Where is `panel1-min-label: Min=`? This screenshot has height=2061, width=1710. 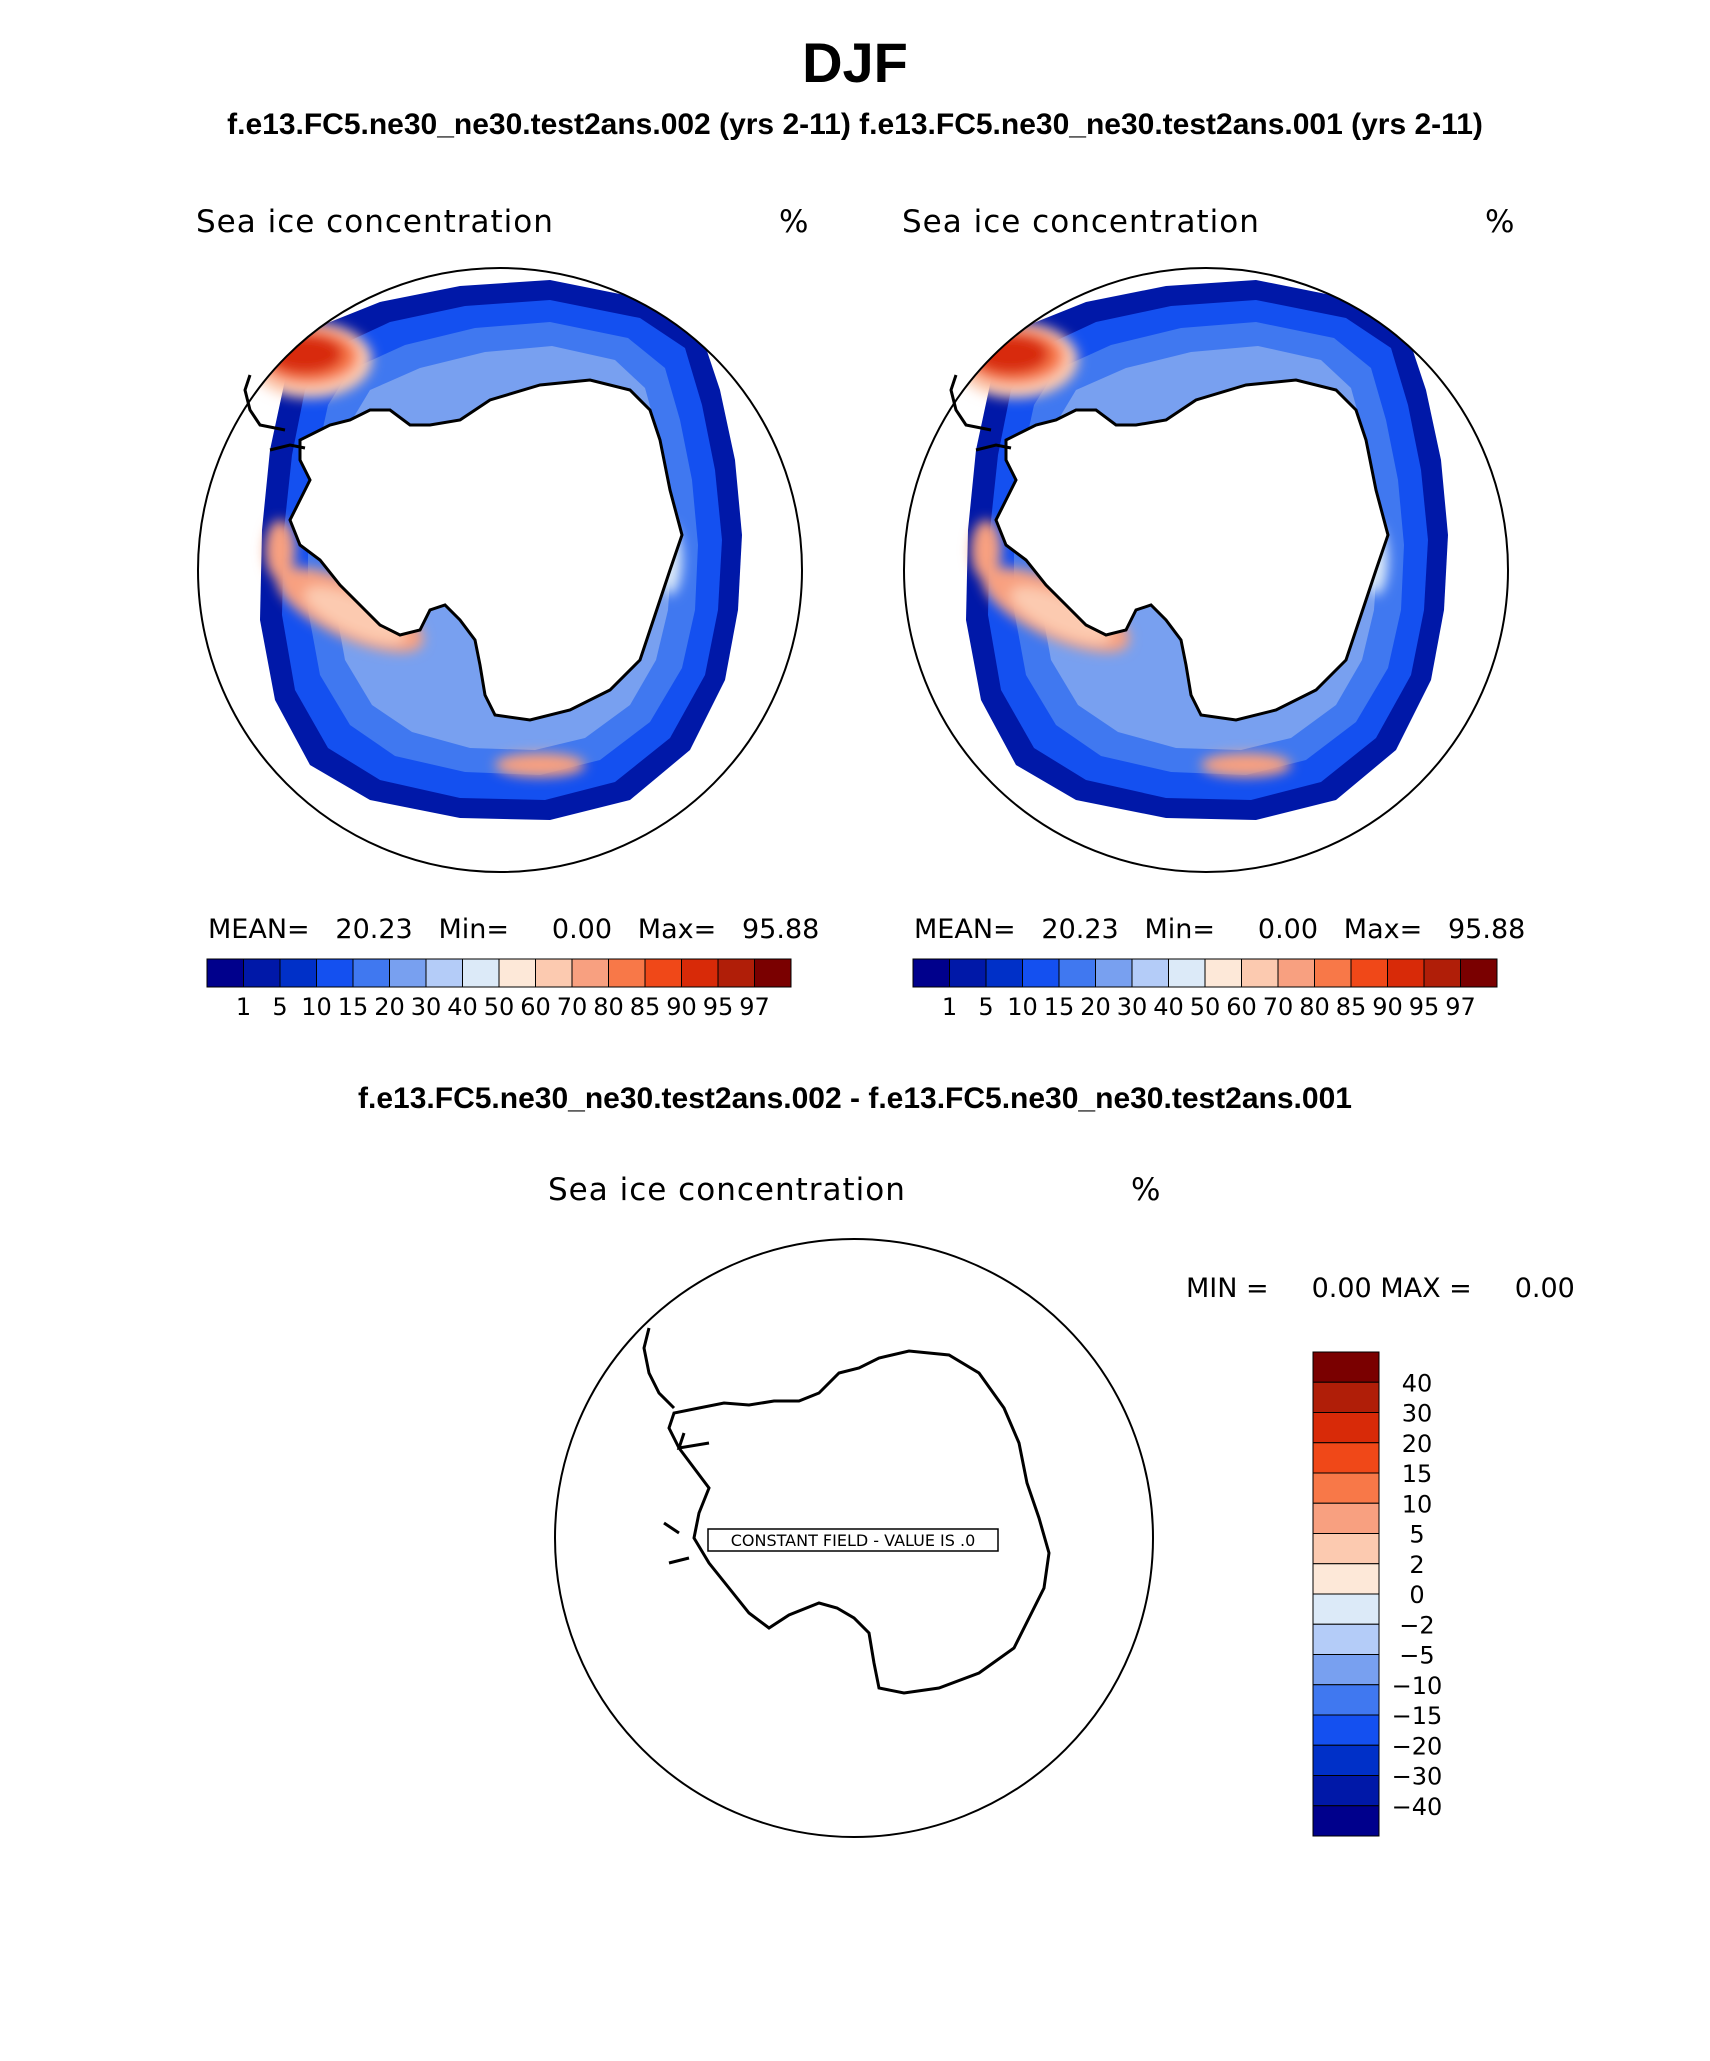
panel1-min-label: Min= is located at coordinates (473, 929).